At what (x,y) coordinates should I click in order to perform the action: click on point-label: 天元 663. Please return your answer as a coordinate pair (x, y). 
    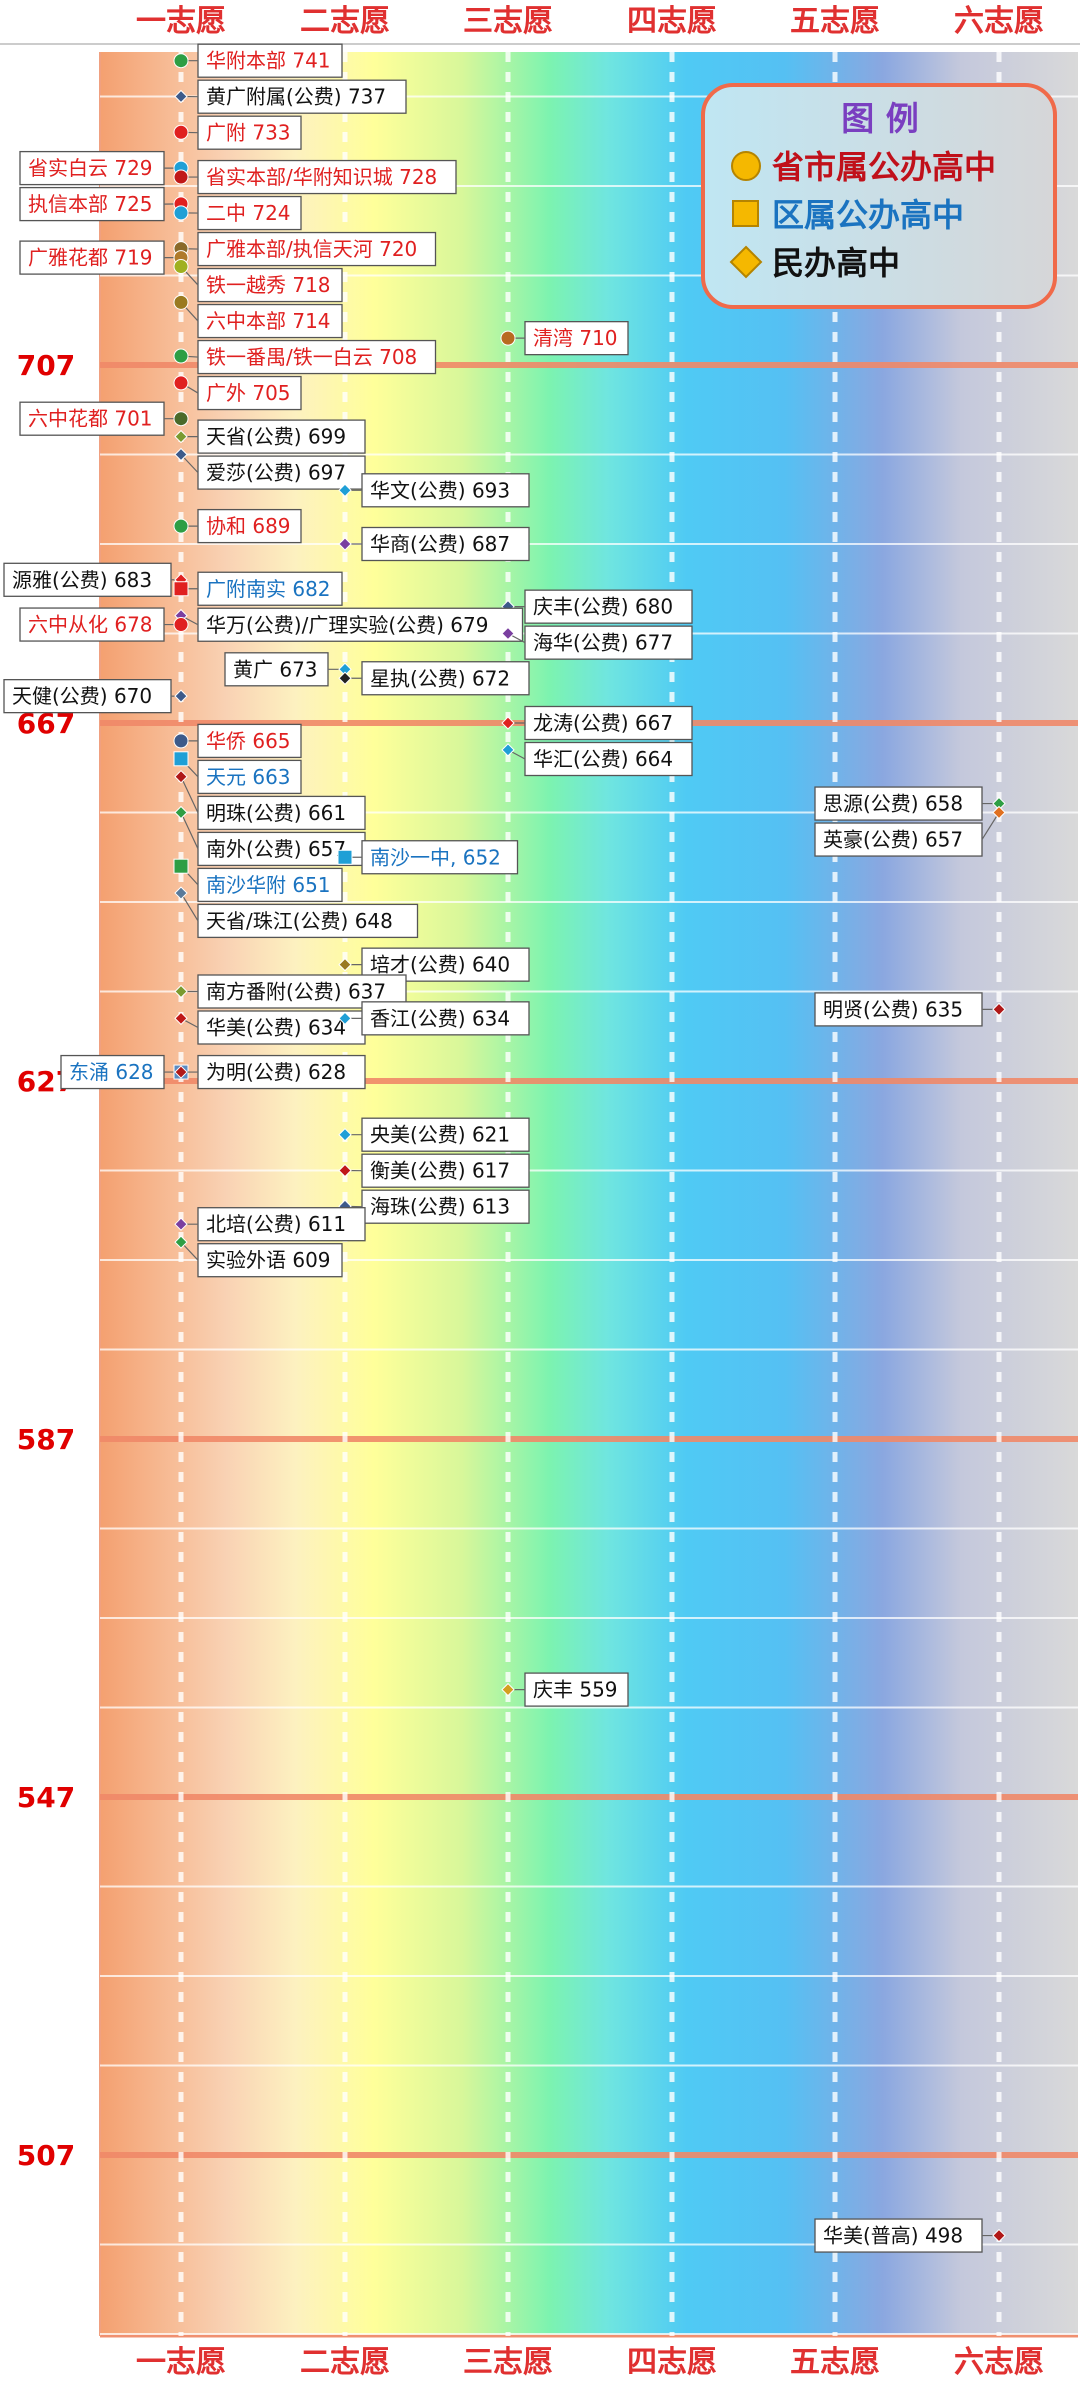
    Looking at the image, I should click on (248, 777).